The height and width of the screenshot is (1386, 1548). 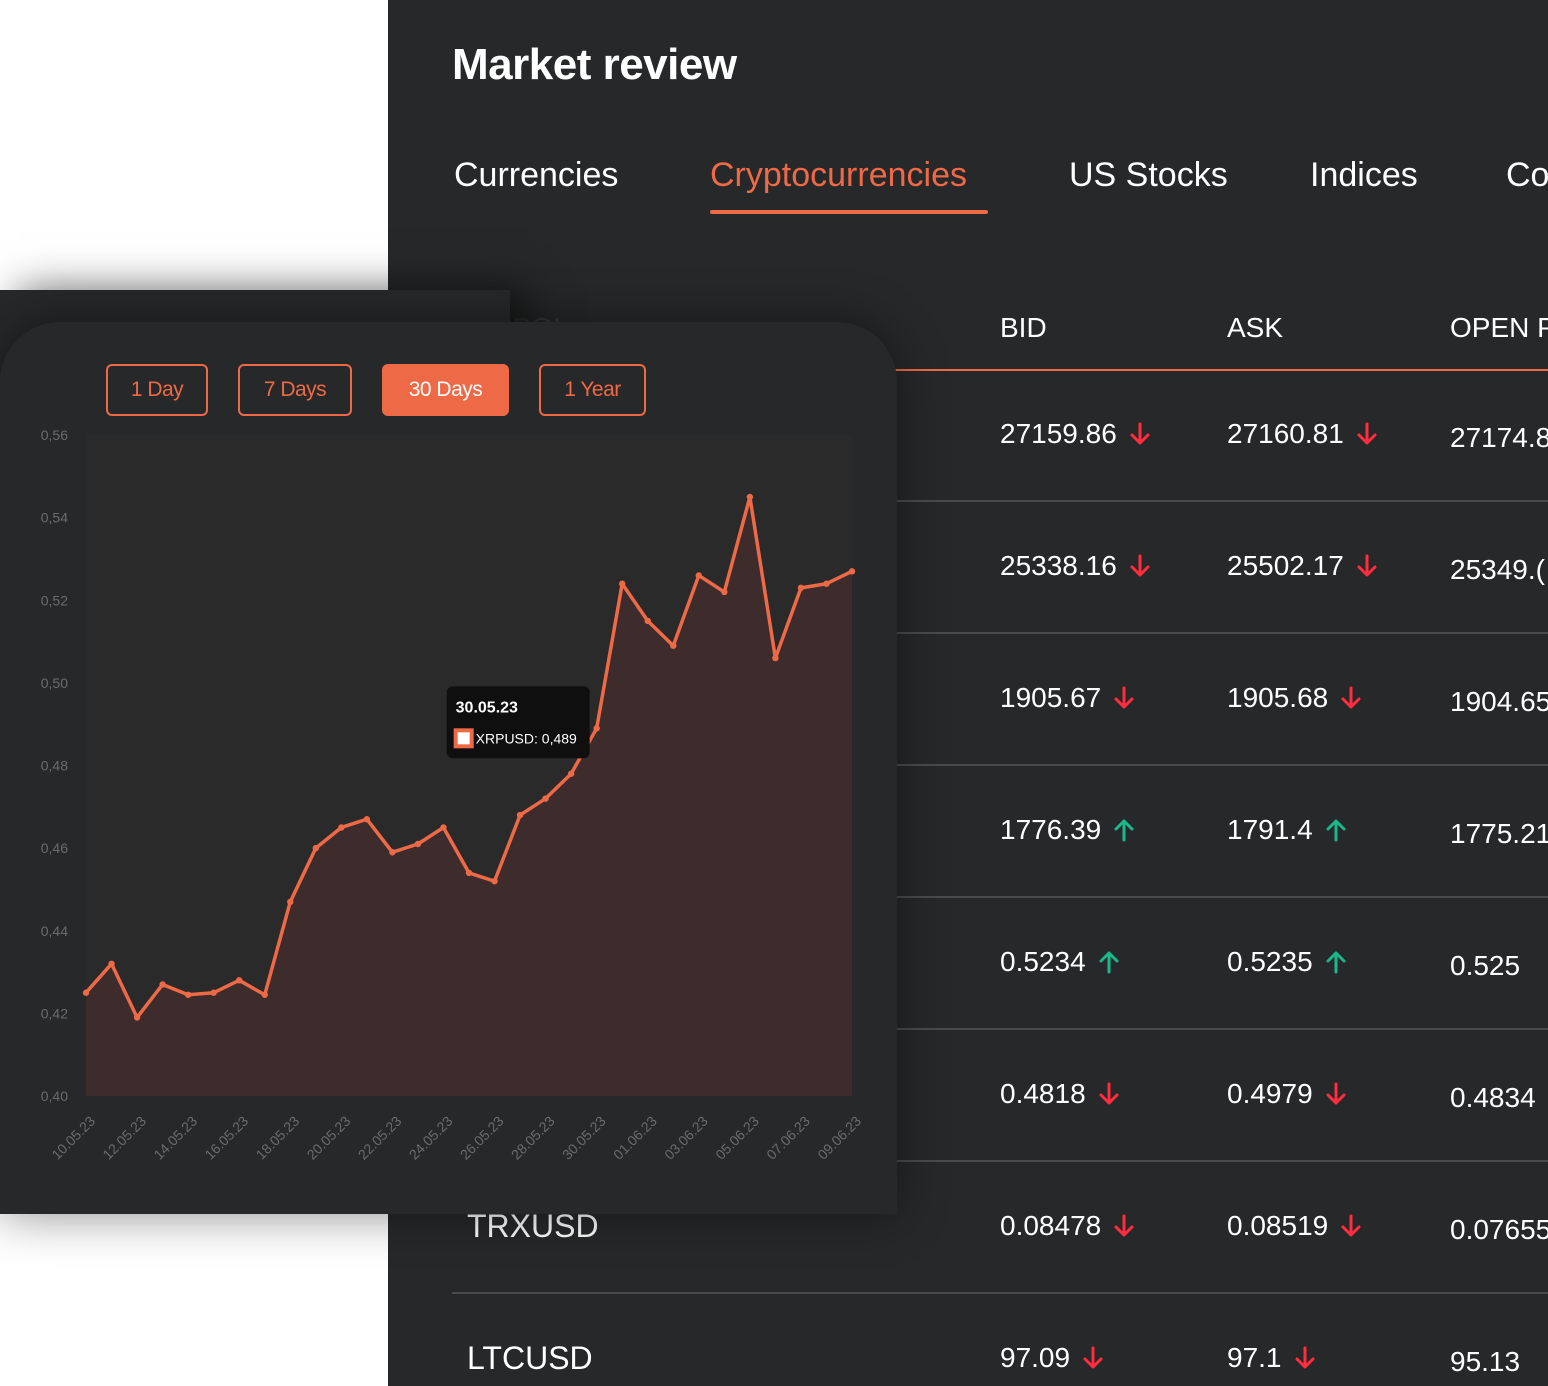 I want to click on table-row: 25338.16 25502.17 25349.(, so click(x=968, y=568).